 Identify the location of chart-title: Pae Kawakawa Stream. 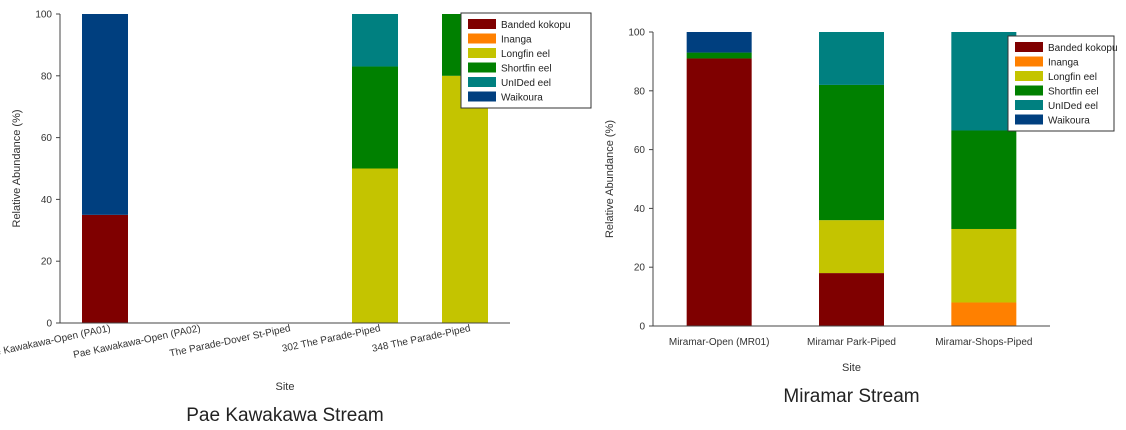
(285, 415).